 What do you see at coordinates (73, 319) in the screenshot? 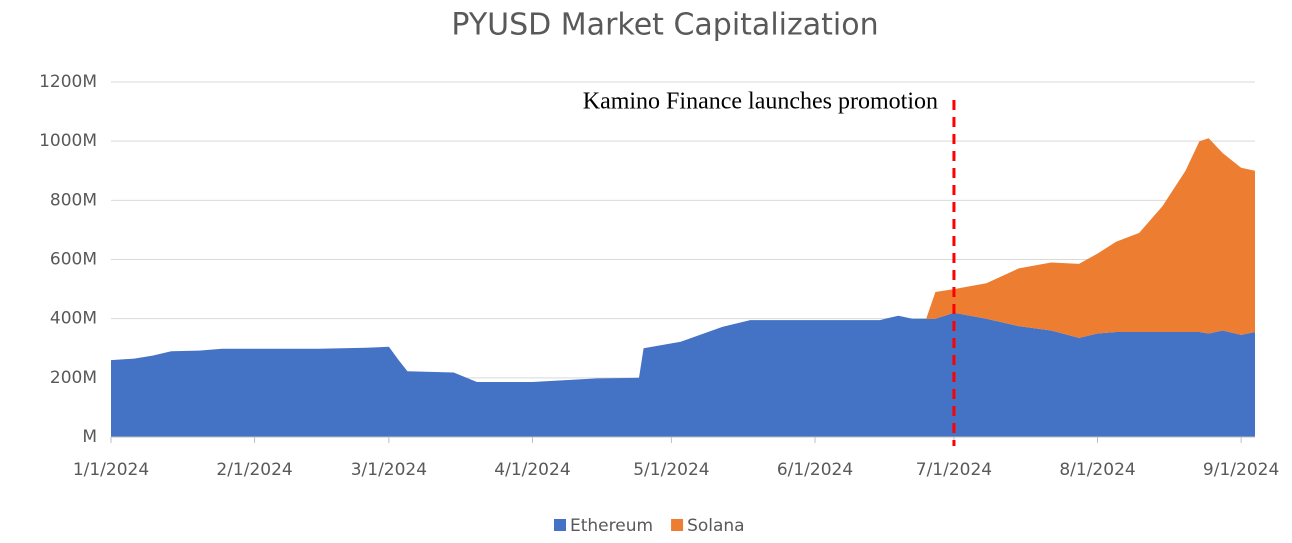
I see `y-tick-label: 400M` at bounding box center [73, 319].